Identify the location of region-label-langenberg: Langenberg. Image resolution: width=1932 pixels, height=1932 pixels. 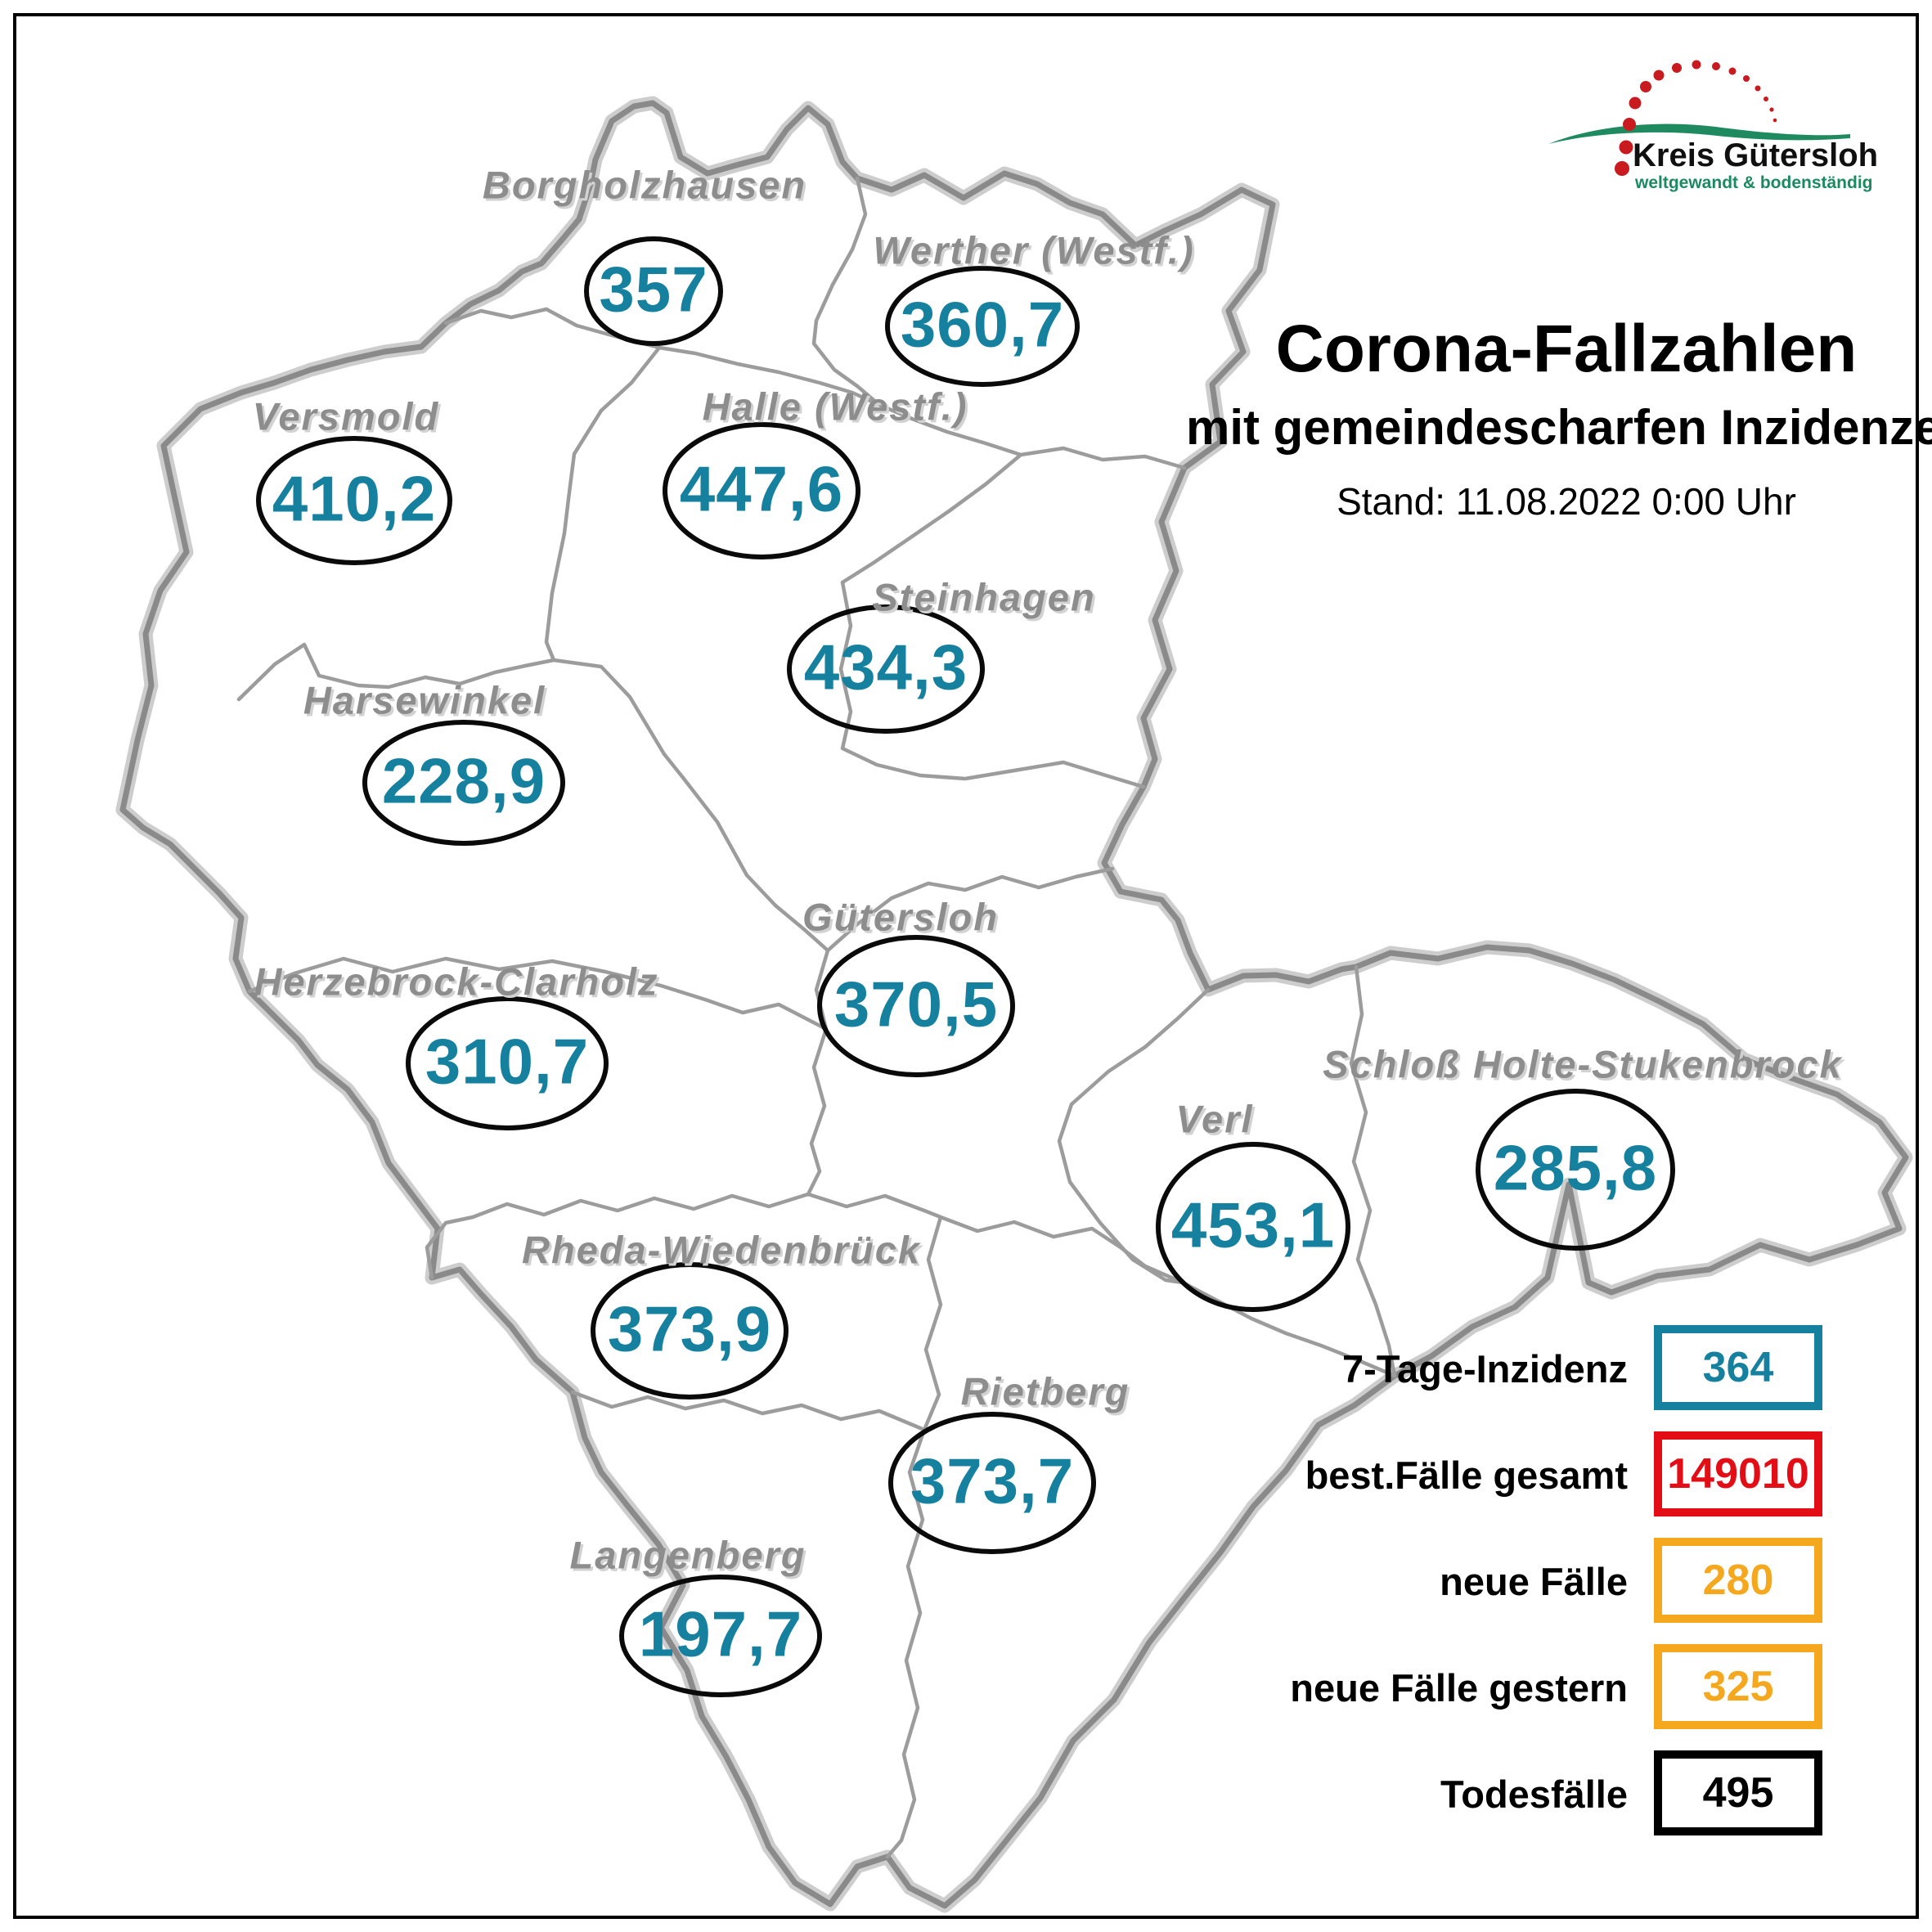
(687, 1555).